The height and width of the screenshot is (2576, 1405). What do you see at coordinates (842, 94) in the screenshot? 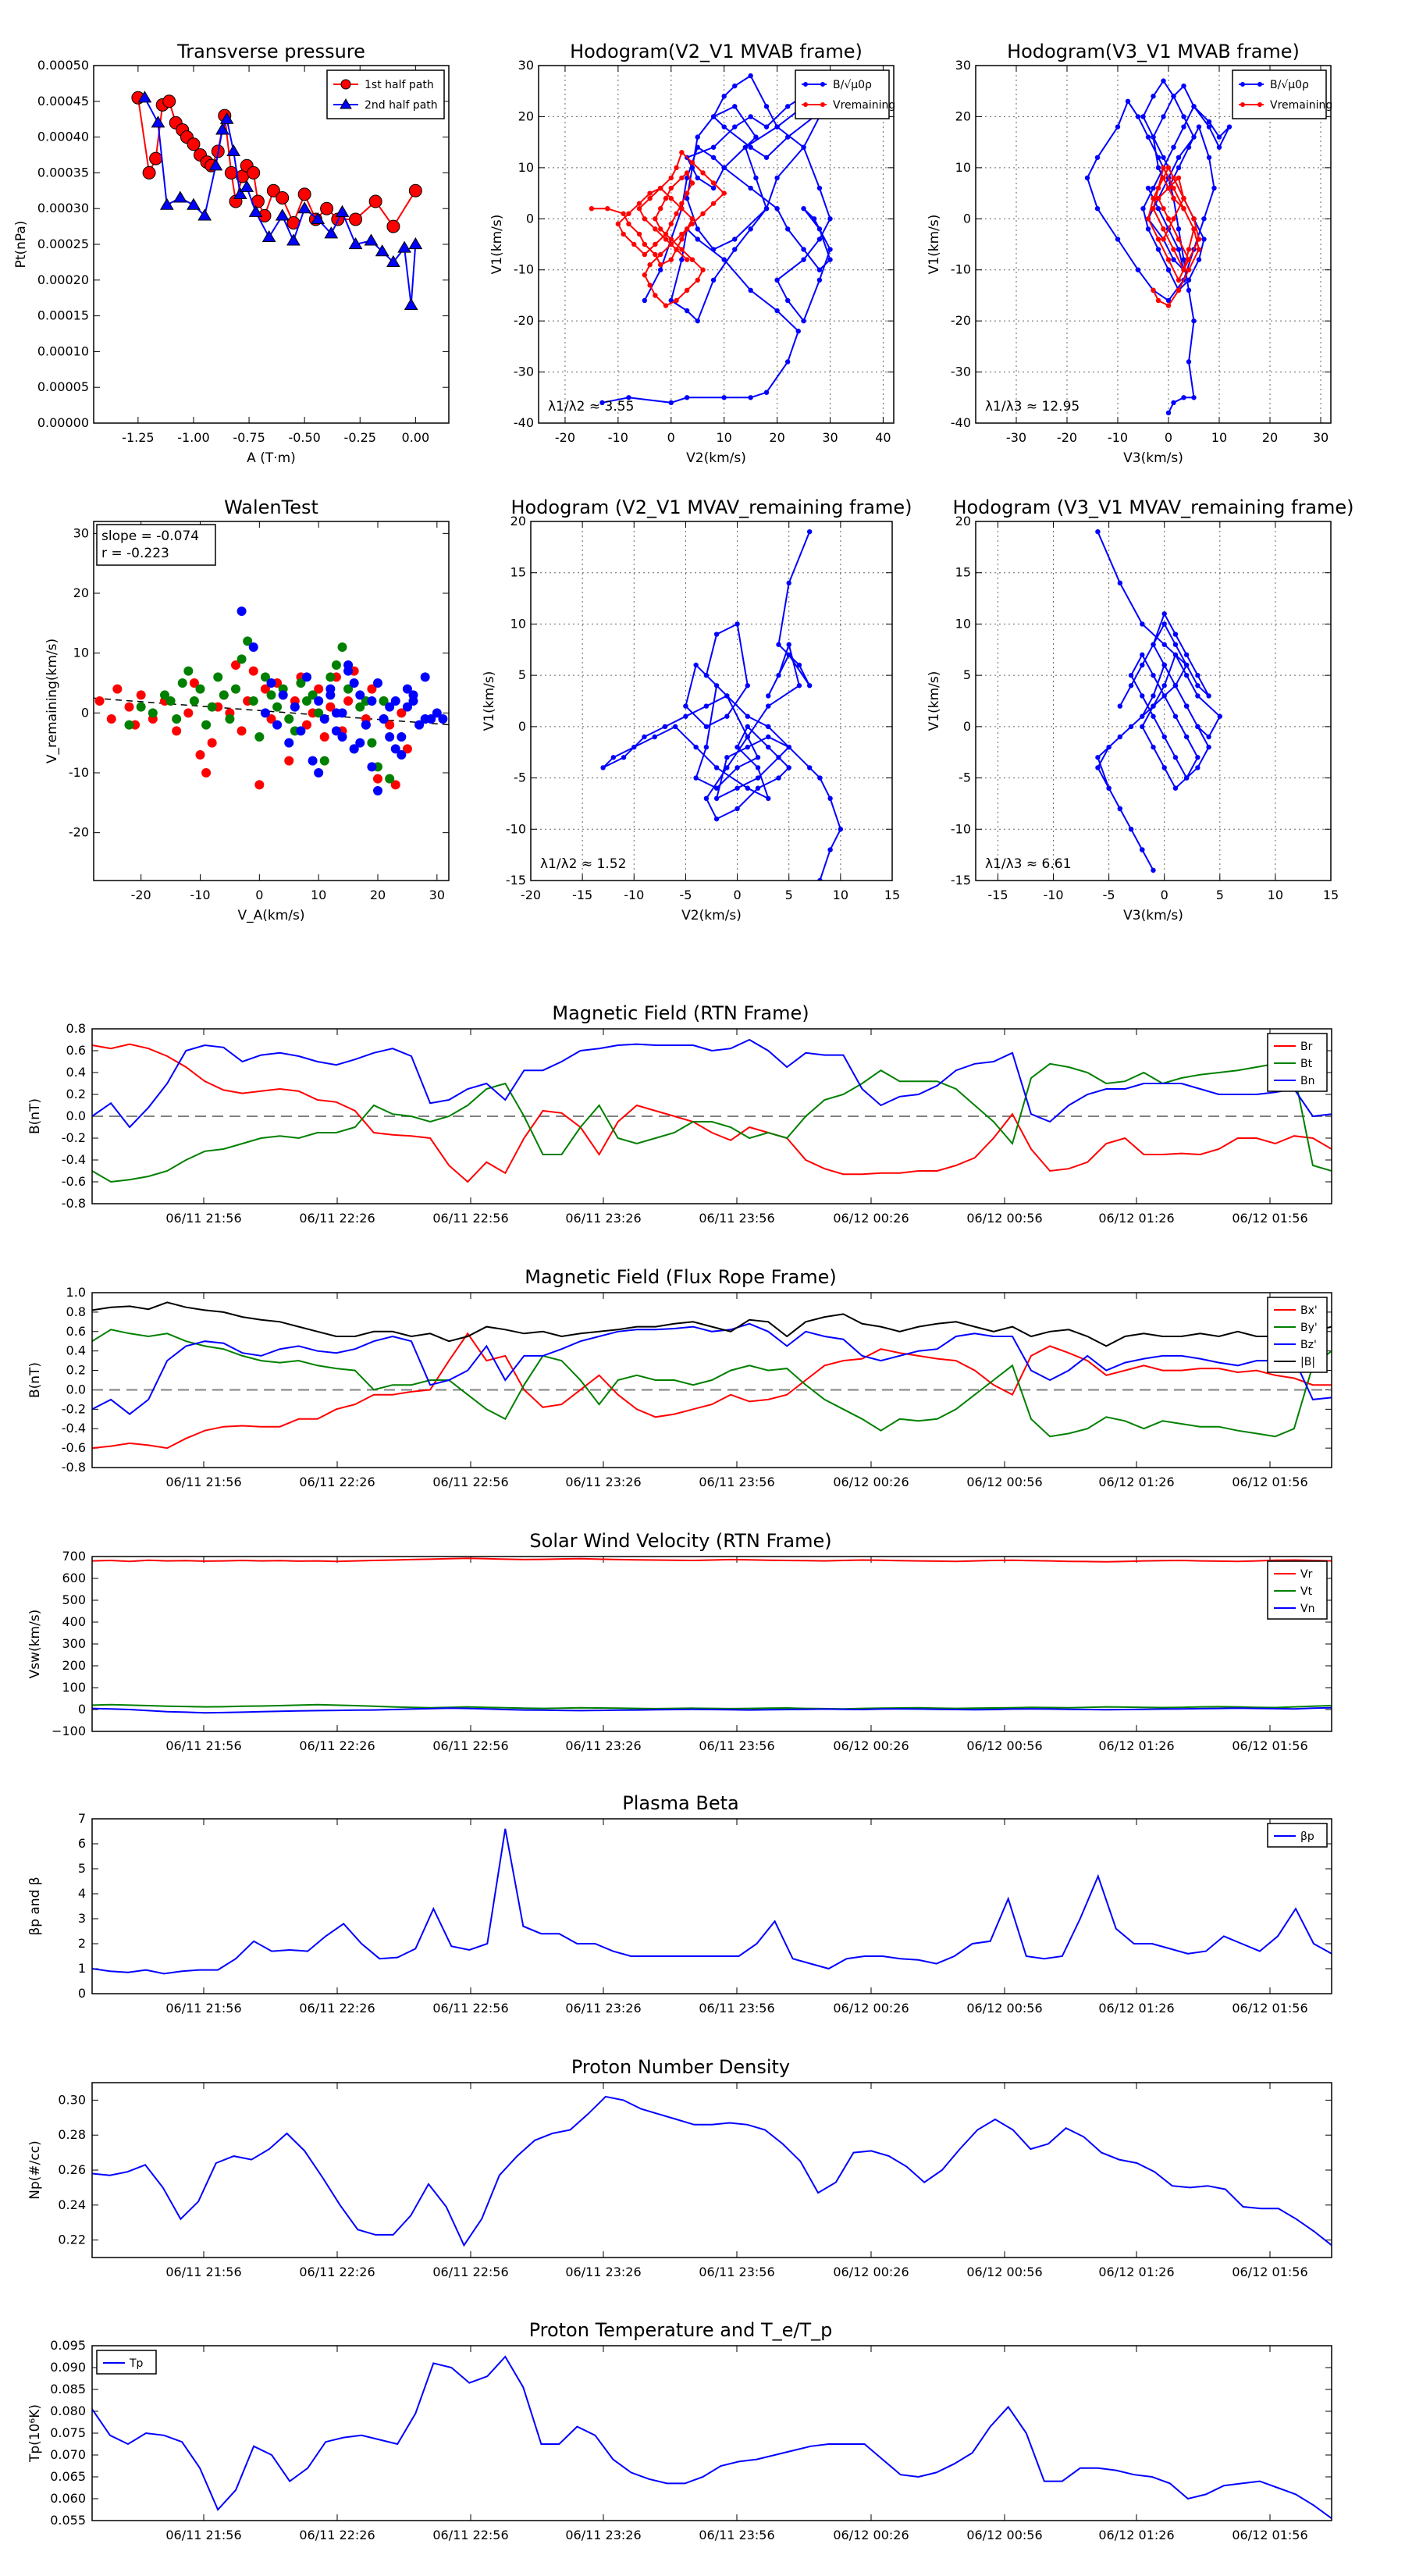
I see `legend-box` at bounding box center [842, 94].